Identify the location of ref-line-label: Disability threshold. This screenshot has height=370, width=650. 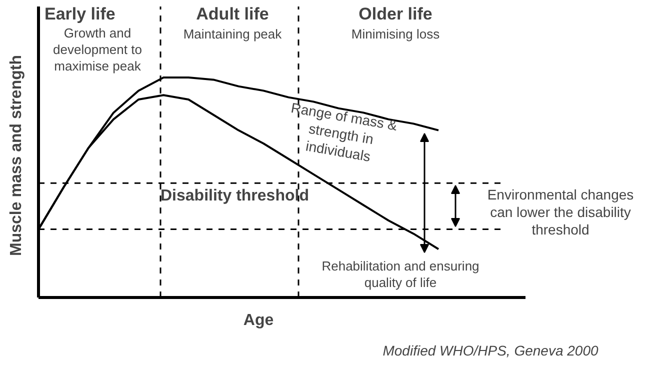
(234, 196).